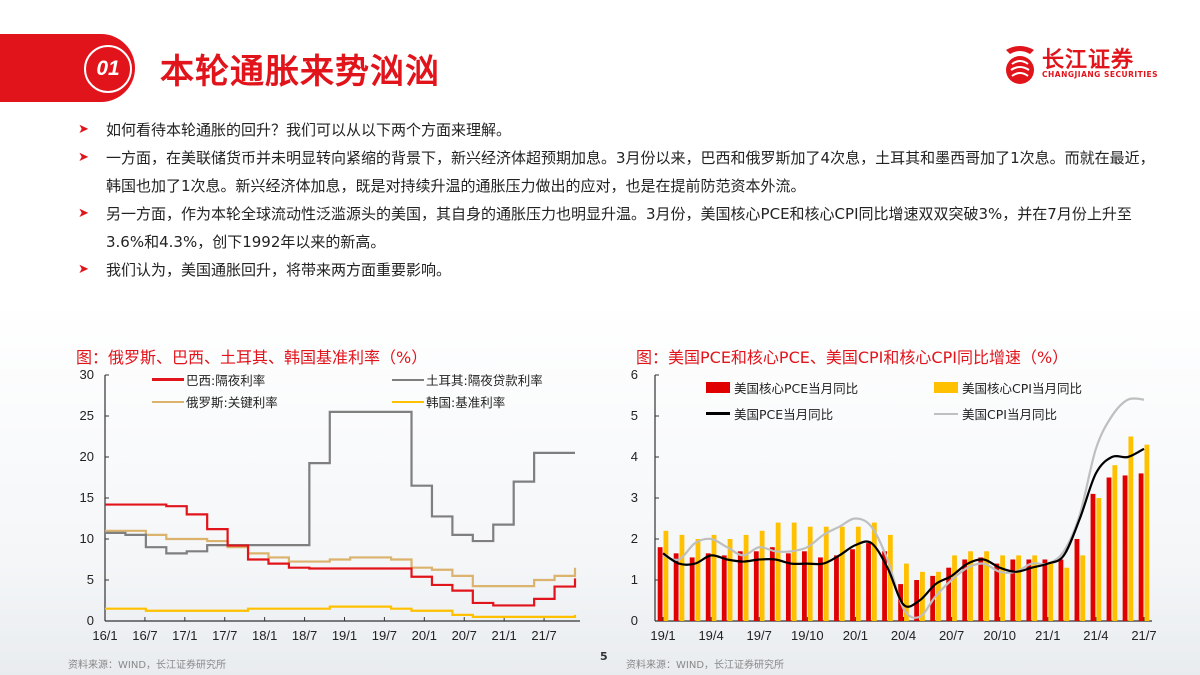 This screenshot has height=675, width=1200. What do you see at coordinates (1144, 635) in the screenshot?
I see `axis-tick-label: 21/7` at bounding box center [1144, 635].